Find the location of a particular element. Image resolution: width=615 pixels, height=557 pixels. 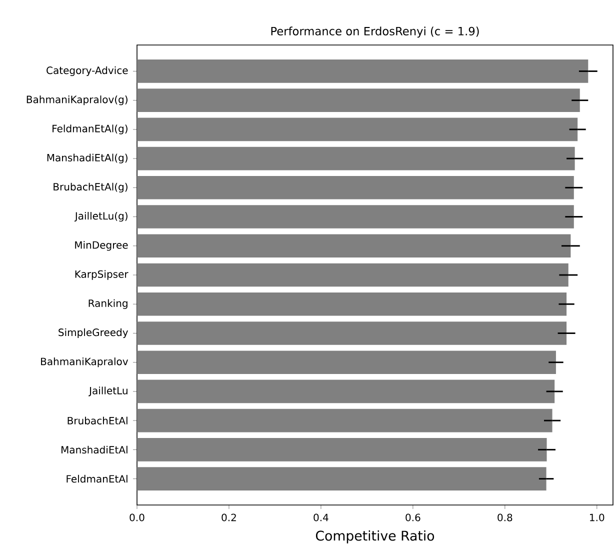

x-tick-label: 1.0 is located at coordinates (597, 518).